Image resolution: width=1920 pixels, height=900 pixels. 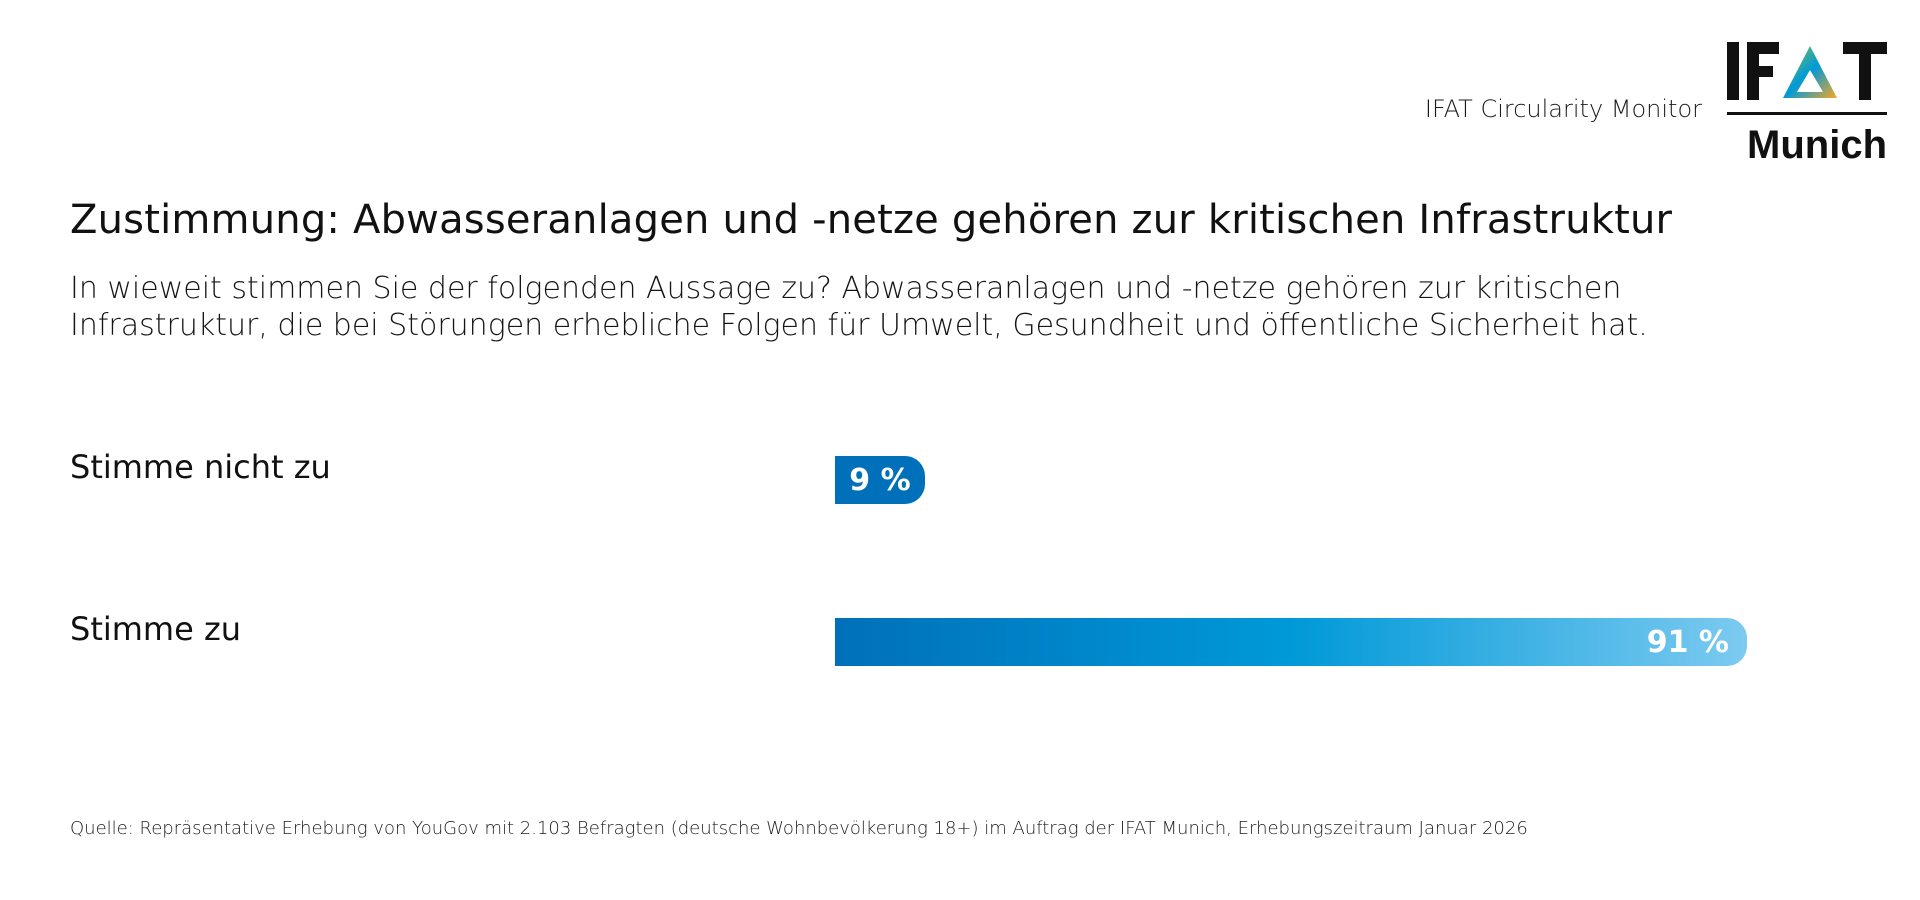 What do you see at coordinates (200, 467) in the screenshot?
I see `category-label: Stimme nicht zu` at bounding box center [200, 467].